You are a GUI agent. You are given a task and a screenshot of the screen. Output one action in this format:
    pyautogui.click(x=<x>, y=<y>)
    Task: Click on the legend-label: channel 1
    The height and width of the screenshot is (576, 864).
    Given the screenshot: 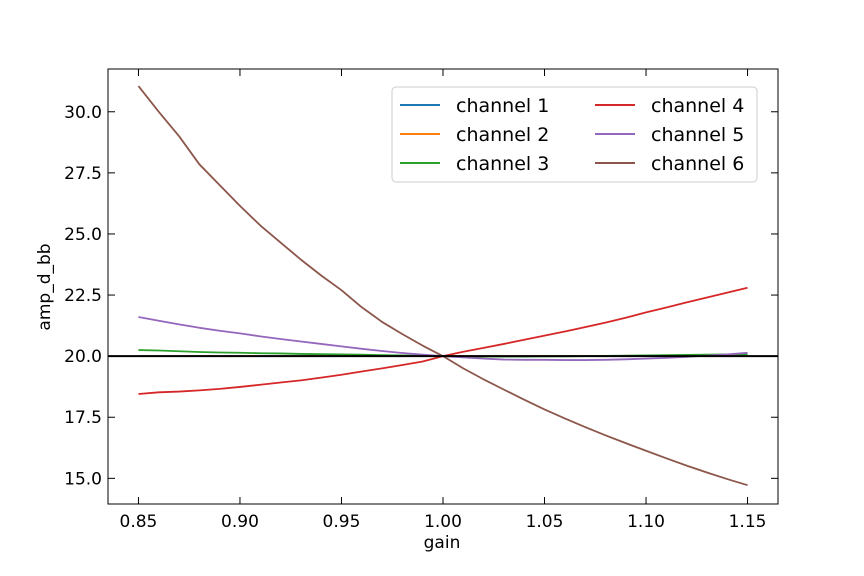 What is the action you would take?
    pyautogui.click(x=502, y=106)
    